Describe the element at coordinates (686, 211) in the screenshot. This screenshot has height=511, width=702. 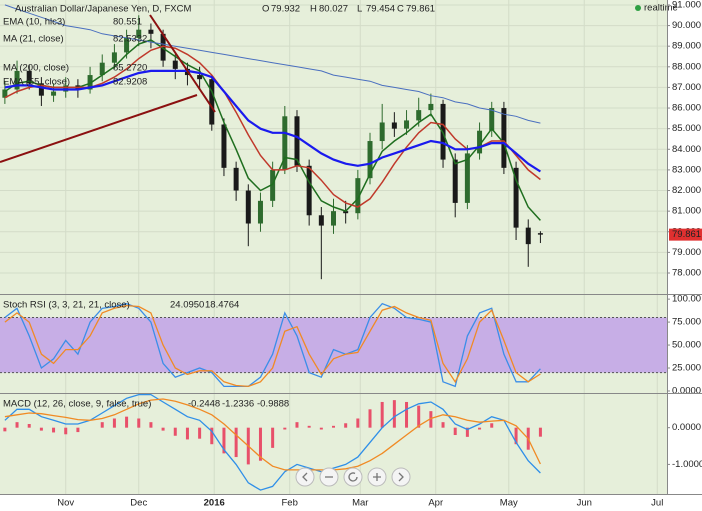
I see `y-tick-label: 81.000` at that location.